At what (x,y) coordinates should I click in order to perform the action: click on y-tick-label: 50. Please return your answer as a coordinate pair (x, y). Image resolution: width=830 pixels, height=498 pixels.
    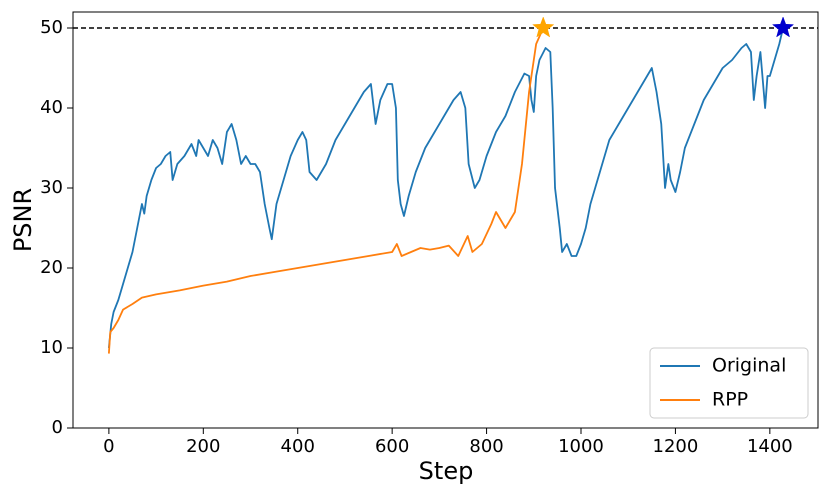
    Looking at the image, I should click on (51, 27).